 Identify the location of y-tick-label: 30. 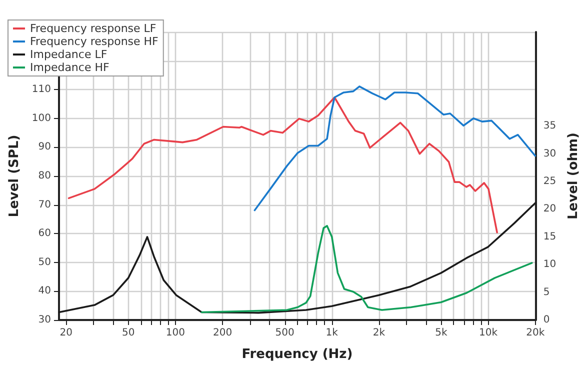
(44, 320).